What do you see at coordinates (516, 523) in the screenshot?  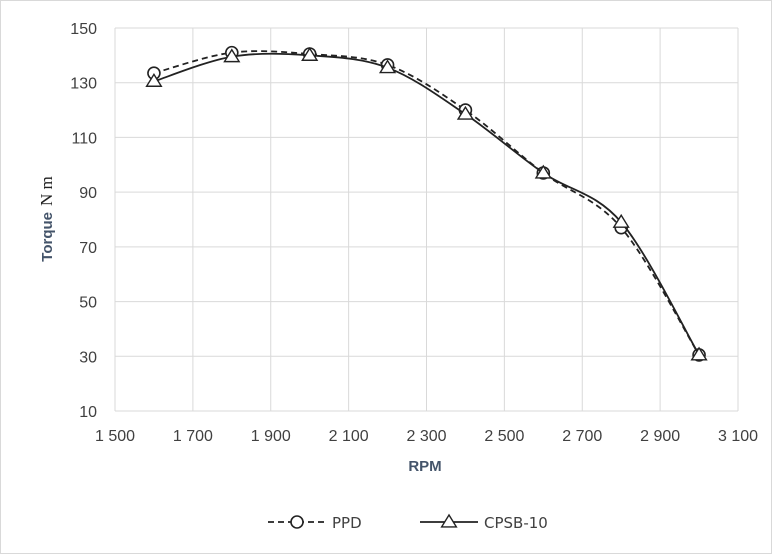 I see `legend-label: CPSB-10` at bounding box center [516, 523].